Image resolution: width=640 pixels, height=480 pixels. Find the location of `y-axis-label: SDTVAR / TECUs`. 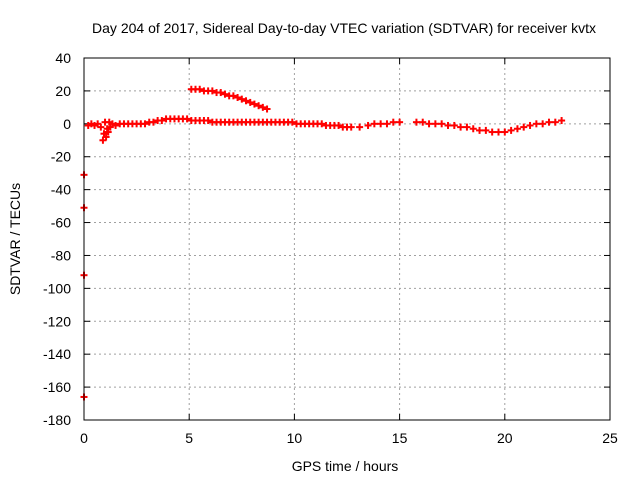

y-axis-label: SDTVAR / TECUs is located at coordinates (15, 239).